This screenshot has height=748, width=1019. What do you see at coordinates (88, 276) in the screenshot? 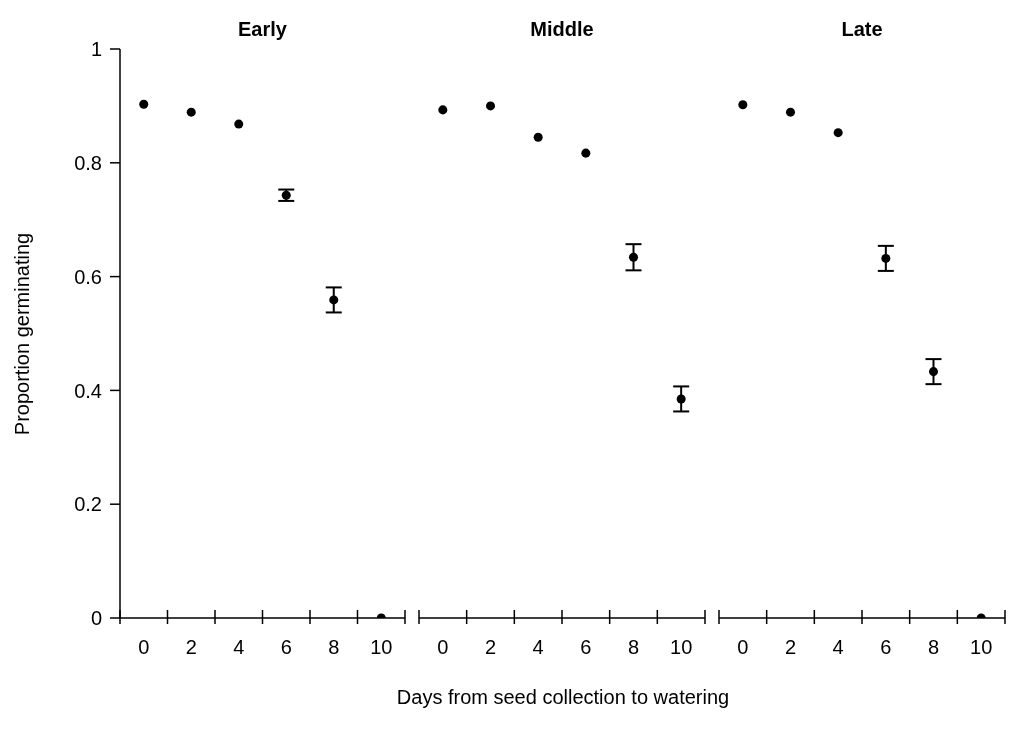
I see `y-tick-label: 0.6` at bounding box center [88, 276].